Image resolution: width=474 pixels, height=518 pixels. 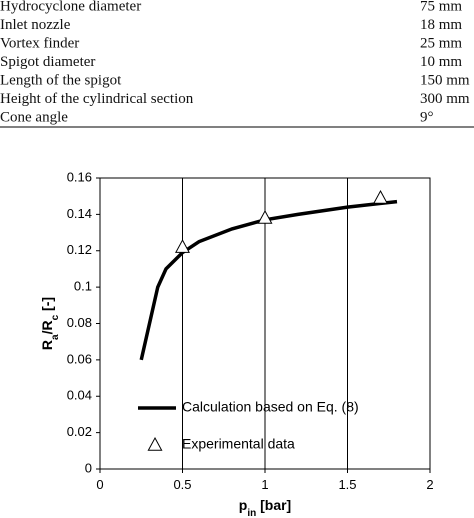 What do you see at coordinates (441, 43) in the screenshot?
I see `row-value: 25 mm` at bounding box center [441, 43].